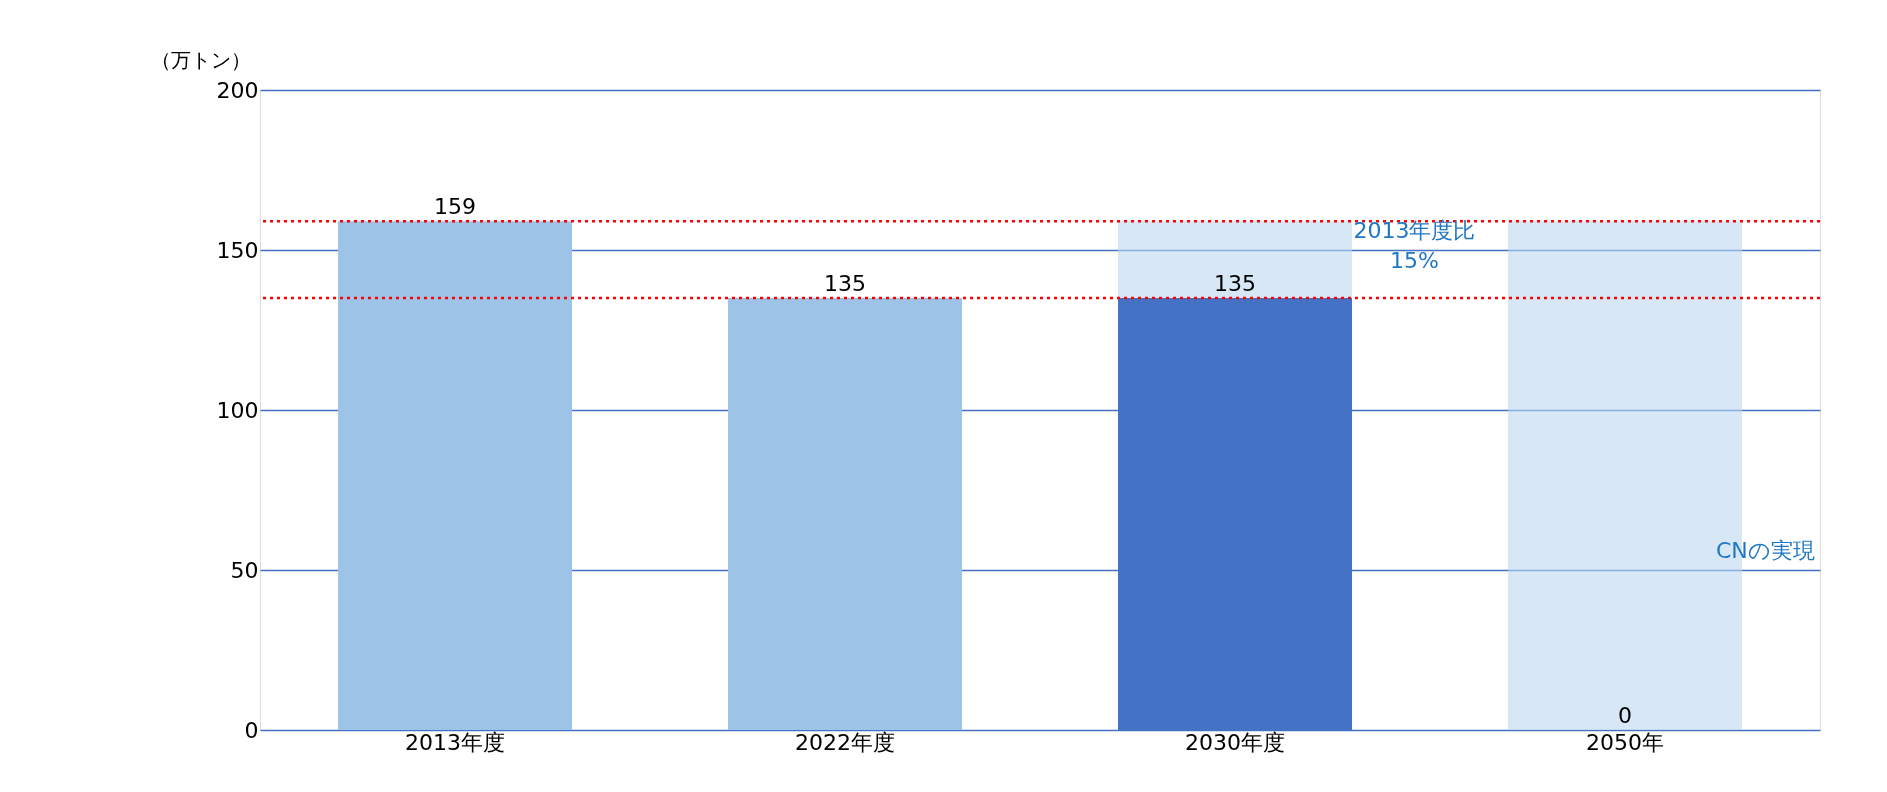  I want to click on y-tick-label: 200, so click(237, 90).